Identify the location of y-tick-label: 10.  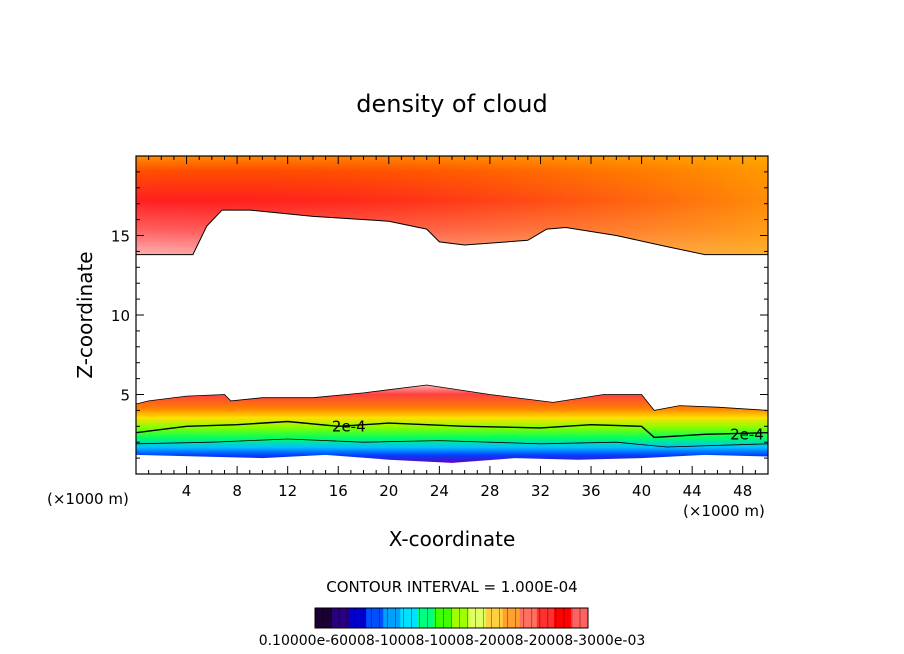
(120, 316).